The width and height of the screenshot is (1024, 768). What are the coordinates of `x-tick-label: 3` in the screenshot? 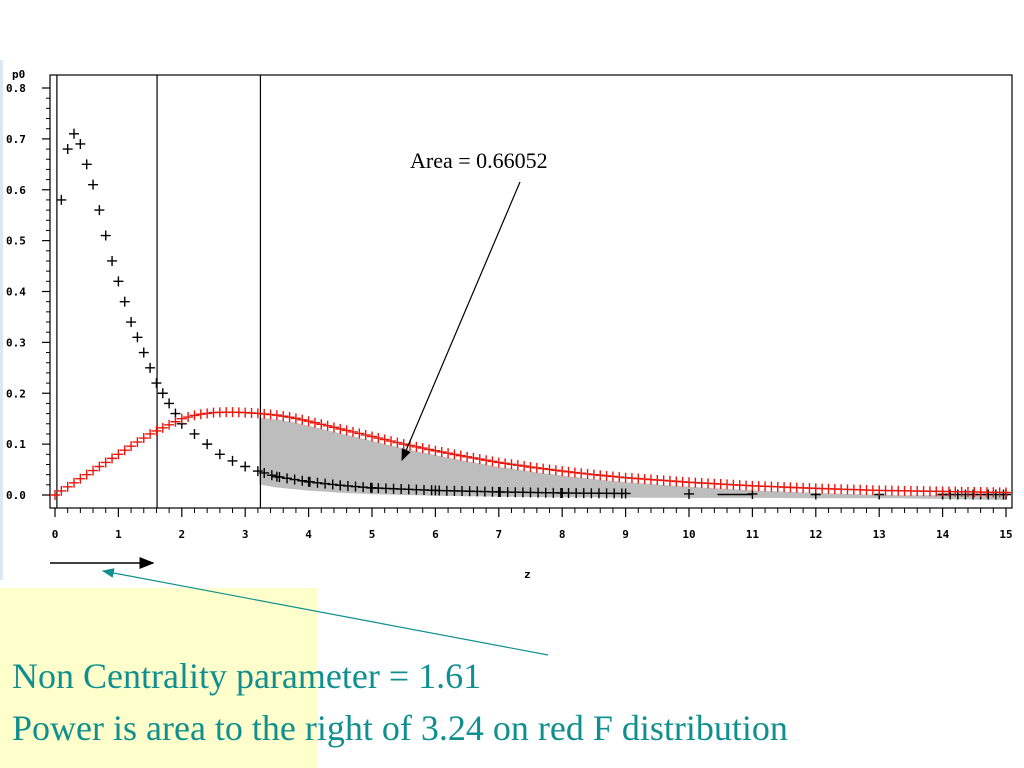 It's located at (245, 534).